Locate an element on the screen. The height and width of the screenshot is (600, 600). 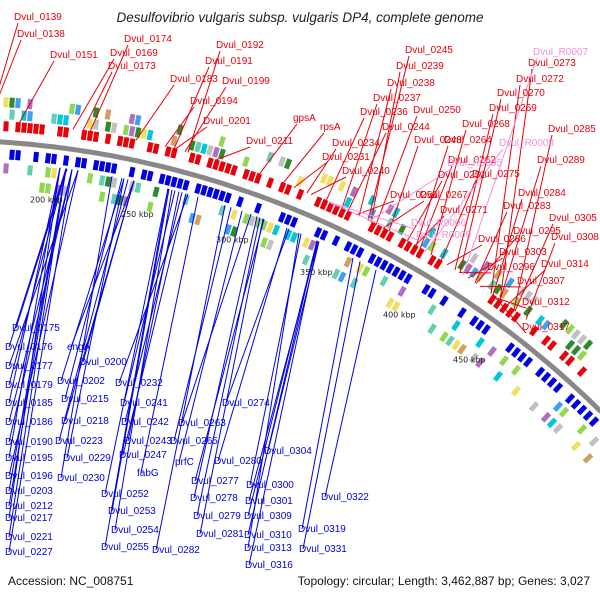
gene-label: Dvul_0177 is located at coordinates (29, 366).